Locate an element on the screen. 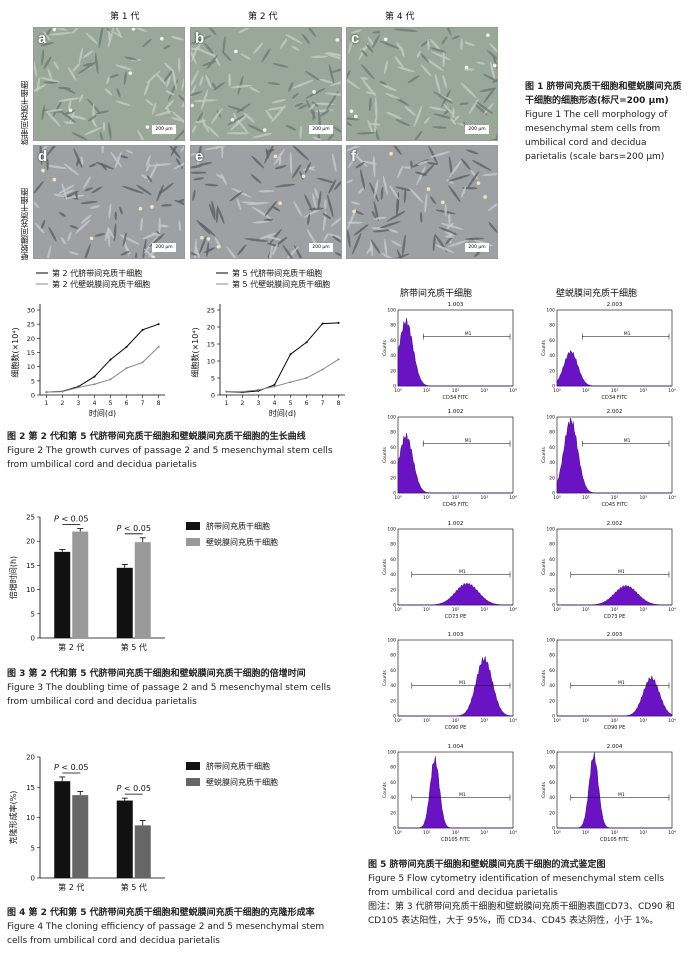 This screenshot has width=692, height=979. micrograph-label-c: c is located at coordinates (355, 38).